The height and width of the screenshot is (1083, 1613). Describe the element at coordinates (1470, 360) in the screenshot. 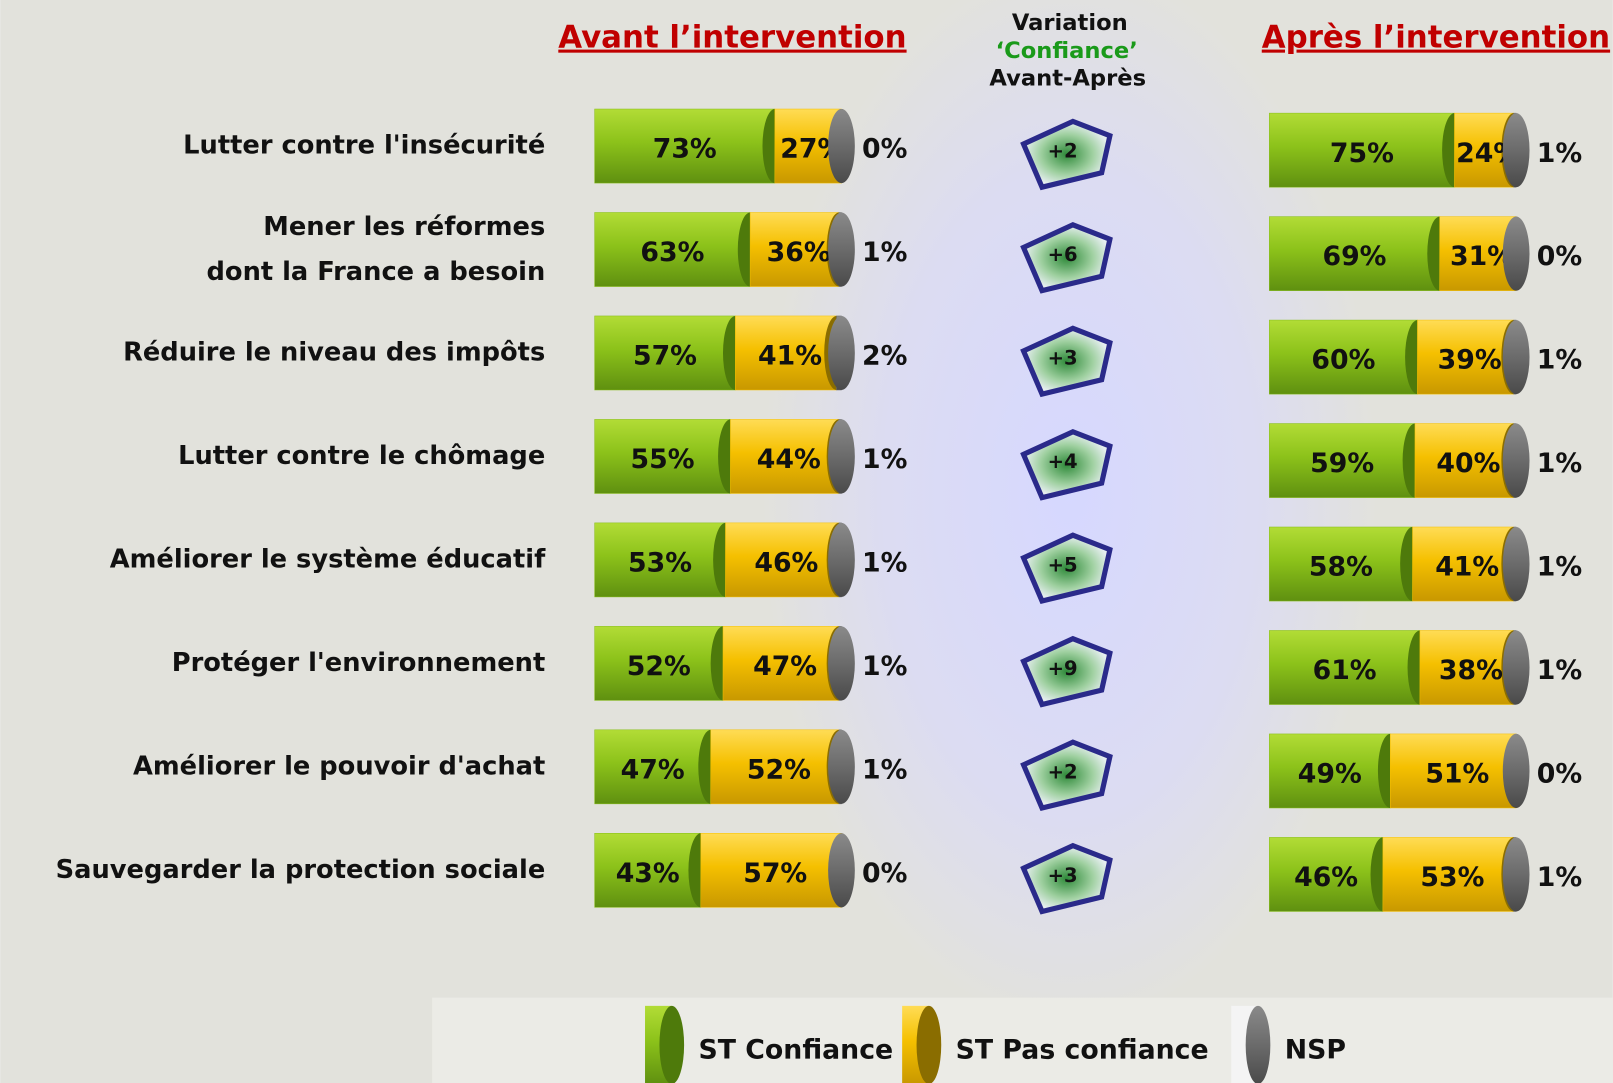

I see `value-label: 39%` at that location.